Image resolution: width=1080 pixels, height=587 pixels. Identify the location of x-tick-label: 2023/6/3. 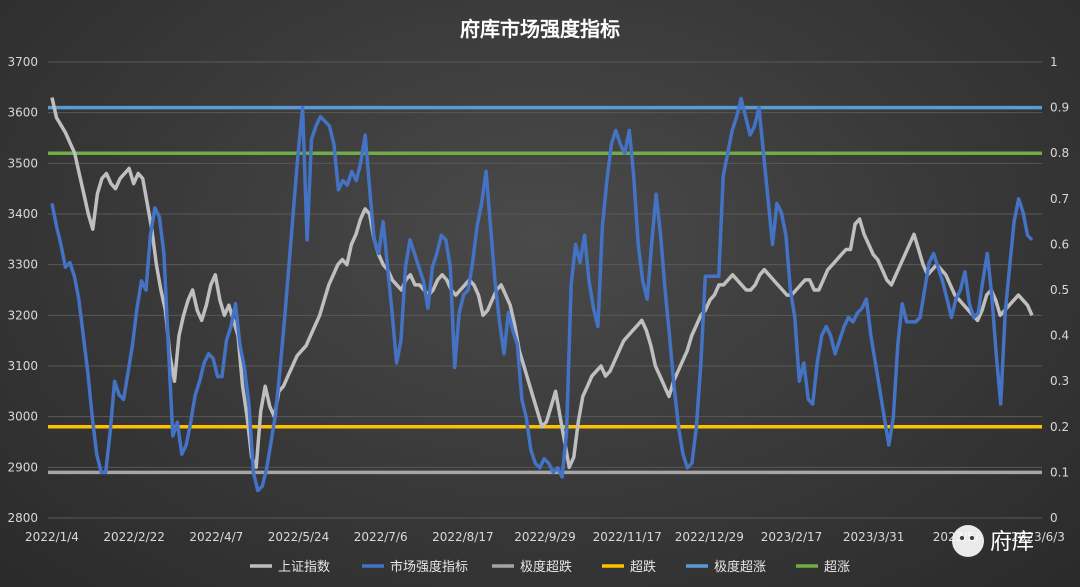
(1038, 537).